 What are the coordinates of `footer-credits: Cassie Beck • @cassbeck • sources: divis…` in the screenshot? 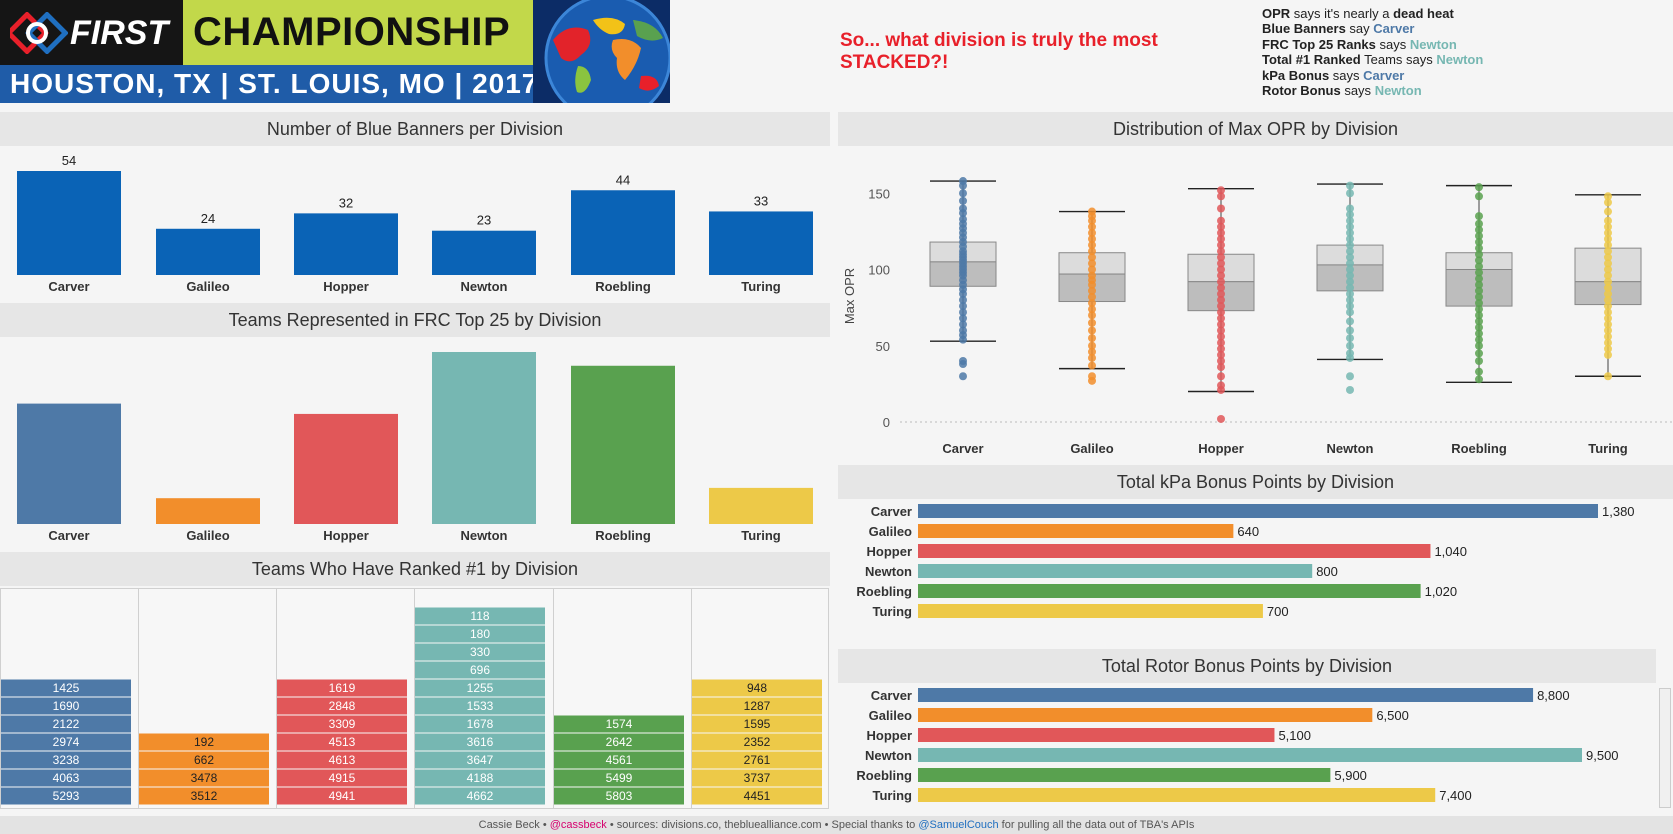 It's located at (836, 825).